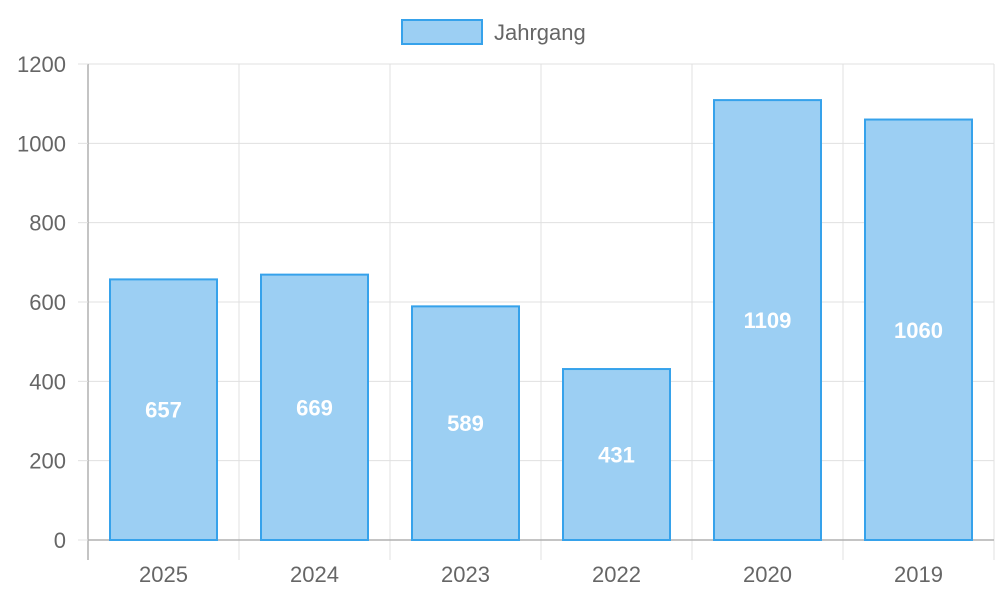 This screenshot has height=600, width=1000. What do you see at coordinates (47, 223) in the screenshot?
I see `y-tick-label: 800` at bounding box center [47, 223].